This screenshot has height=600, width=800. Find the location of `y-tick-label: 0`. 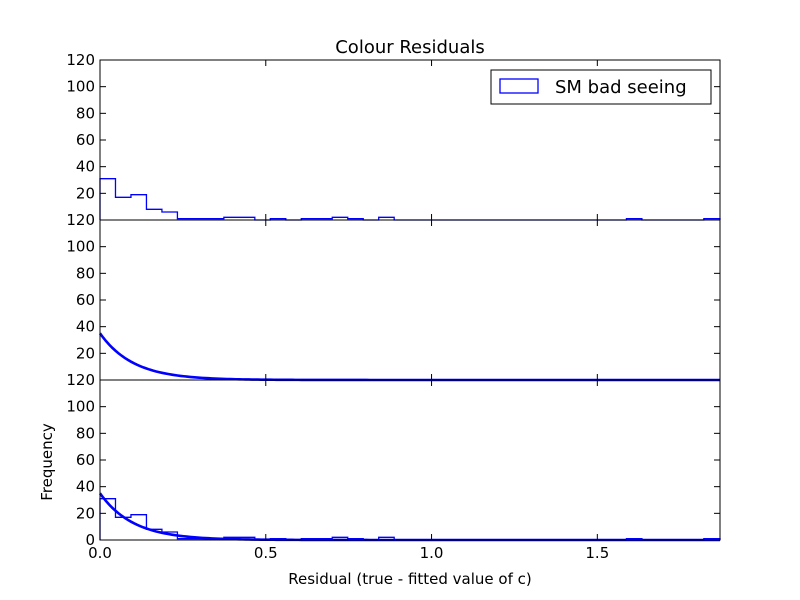

y-tick-label: 0 is located at coordinates (90, 540).